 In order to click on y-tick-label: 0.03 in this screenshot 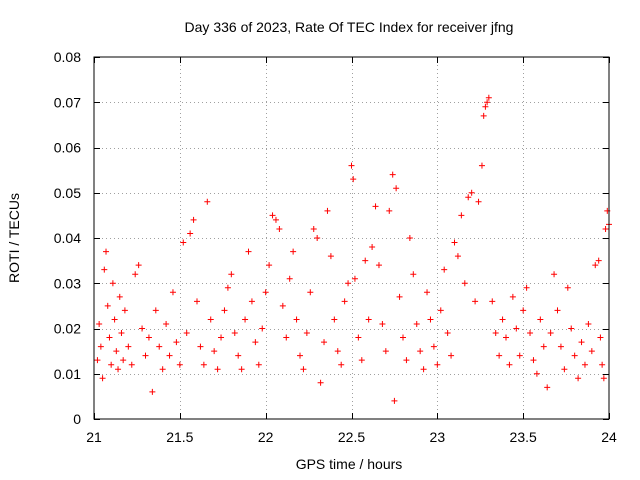, I will do `click(67, 283)`.